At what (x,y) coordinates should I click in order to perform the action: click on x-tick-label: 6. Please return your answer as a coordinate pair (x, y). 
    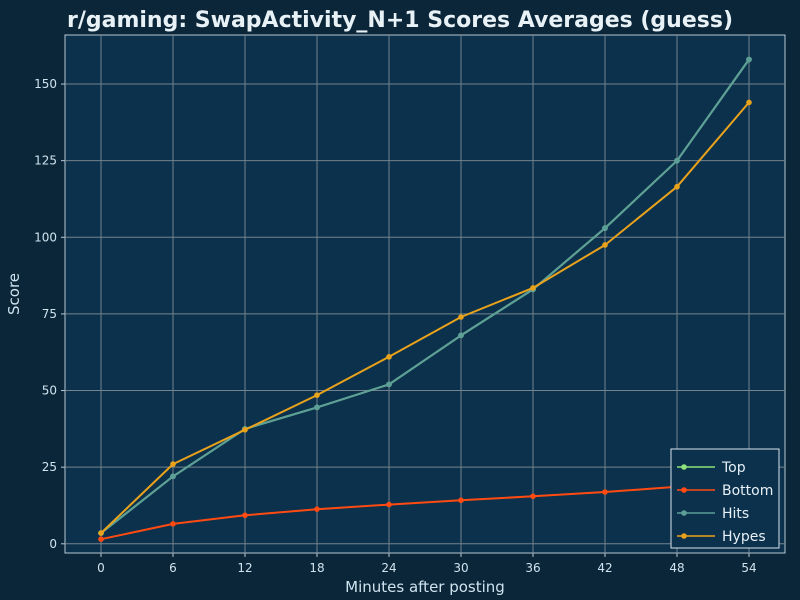
    Looking at the image, I should click on (173, 568).